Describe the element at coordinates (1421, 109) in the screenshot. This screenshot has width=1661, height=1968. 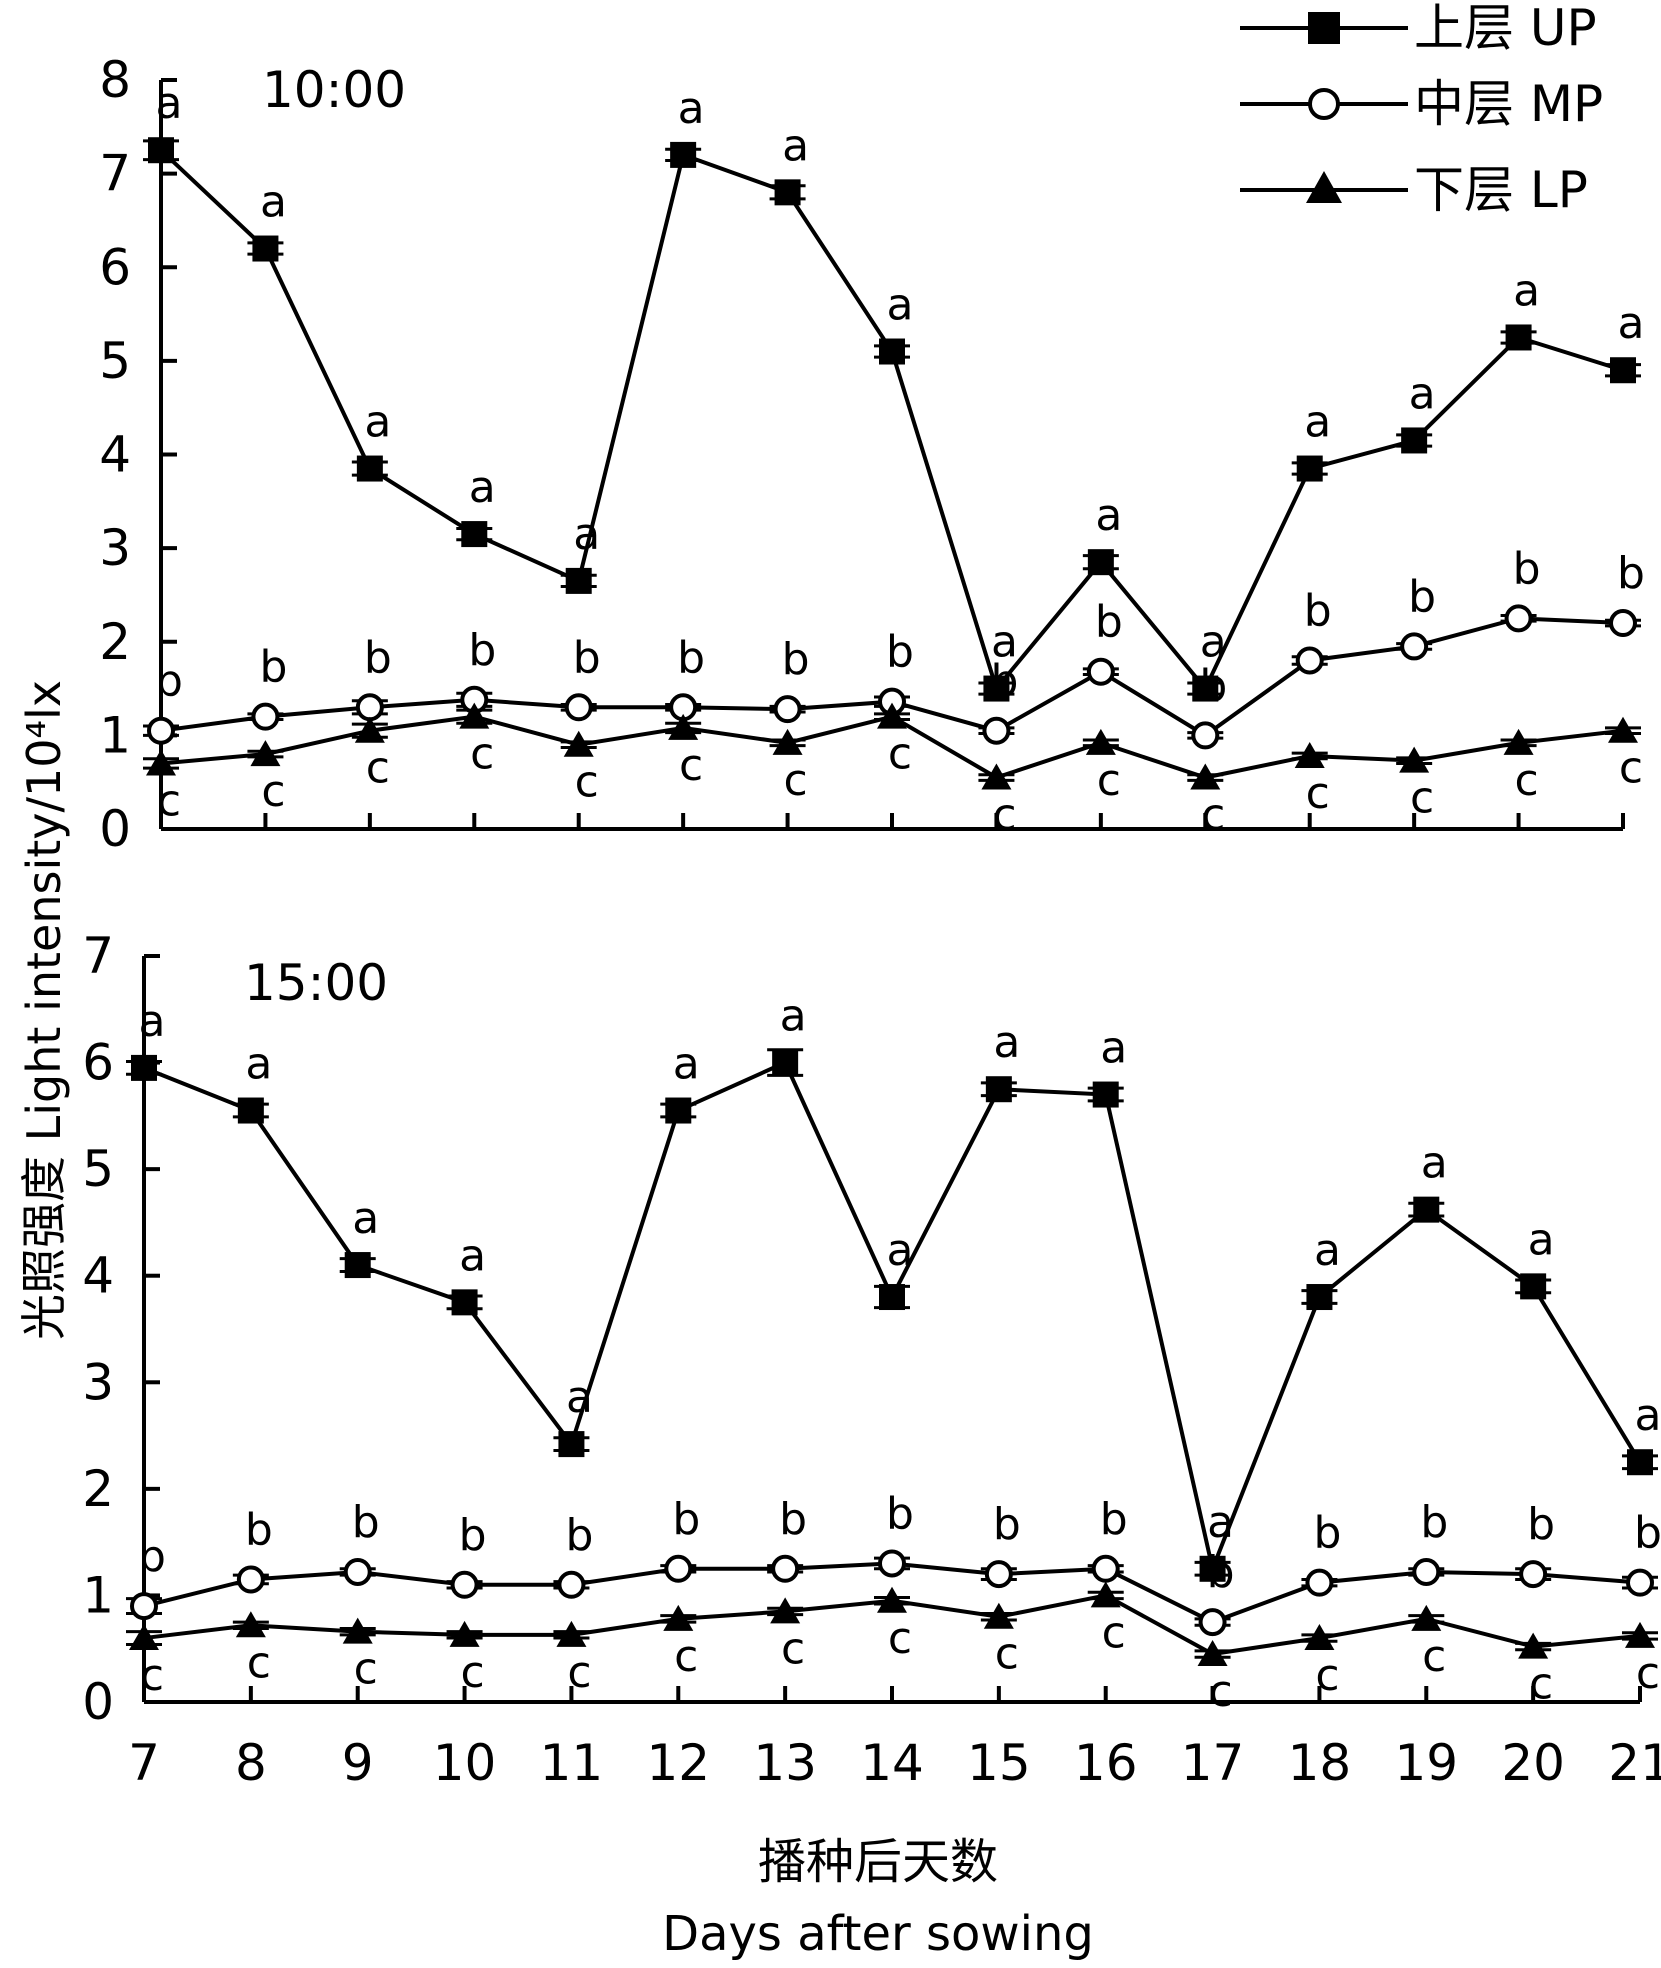
I see `legend: 上层 UP 中层 MP 下层 LP` at that location.